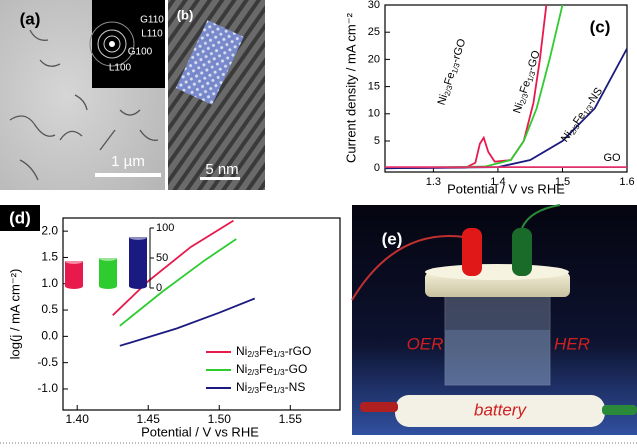 The width and height of the screenshot is (637, 448). What do you see at coordinates (582, 115) in the screenshot?
I see `series-label: Ni2/3Fe1/3-NS` at bounding box center [582, 115].